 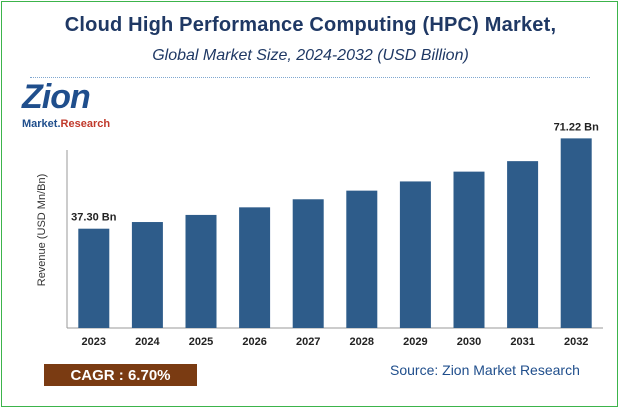 I want to click on bar-2028, so click(x=362, y=259).